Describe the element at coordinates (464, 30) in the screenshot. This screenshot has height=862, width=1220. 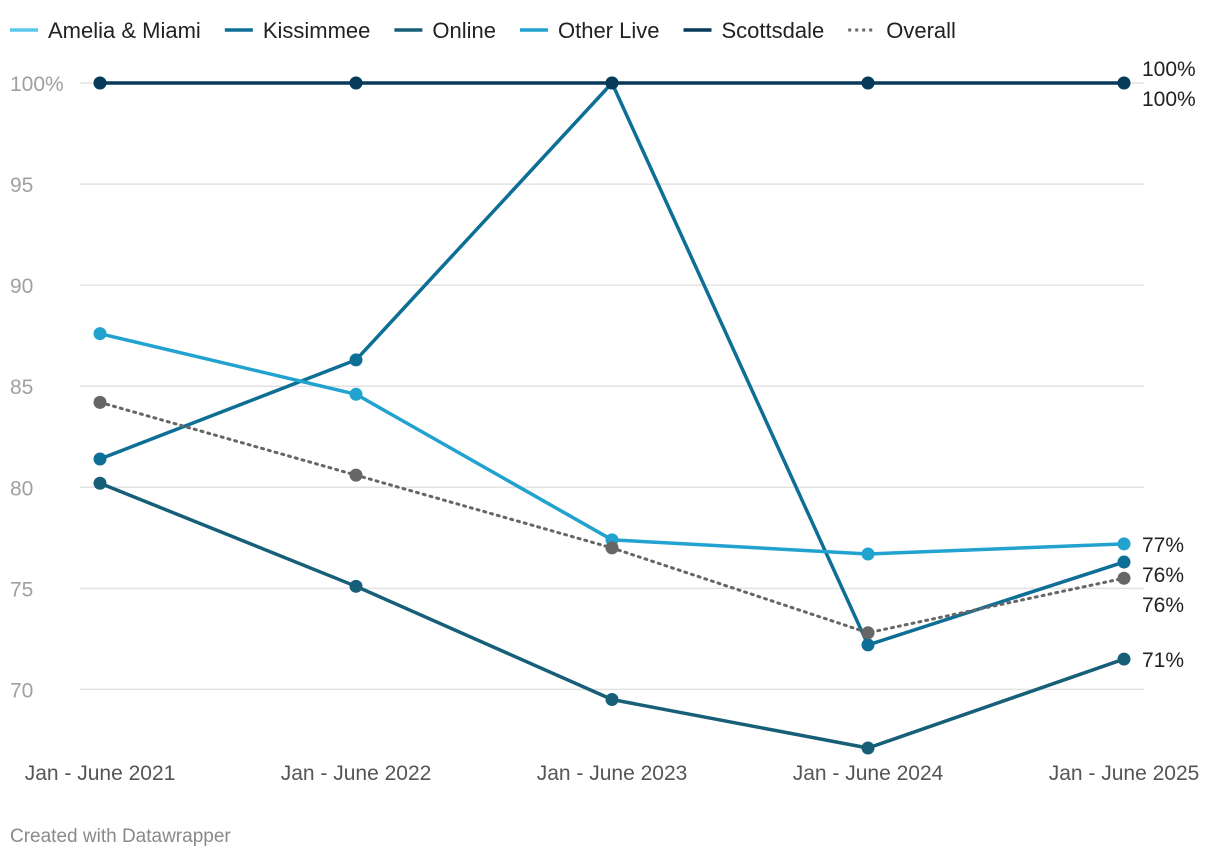
I see `legend-label-online: Online` at that location.